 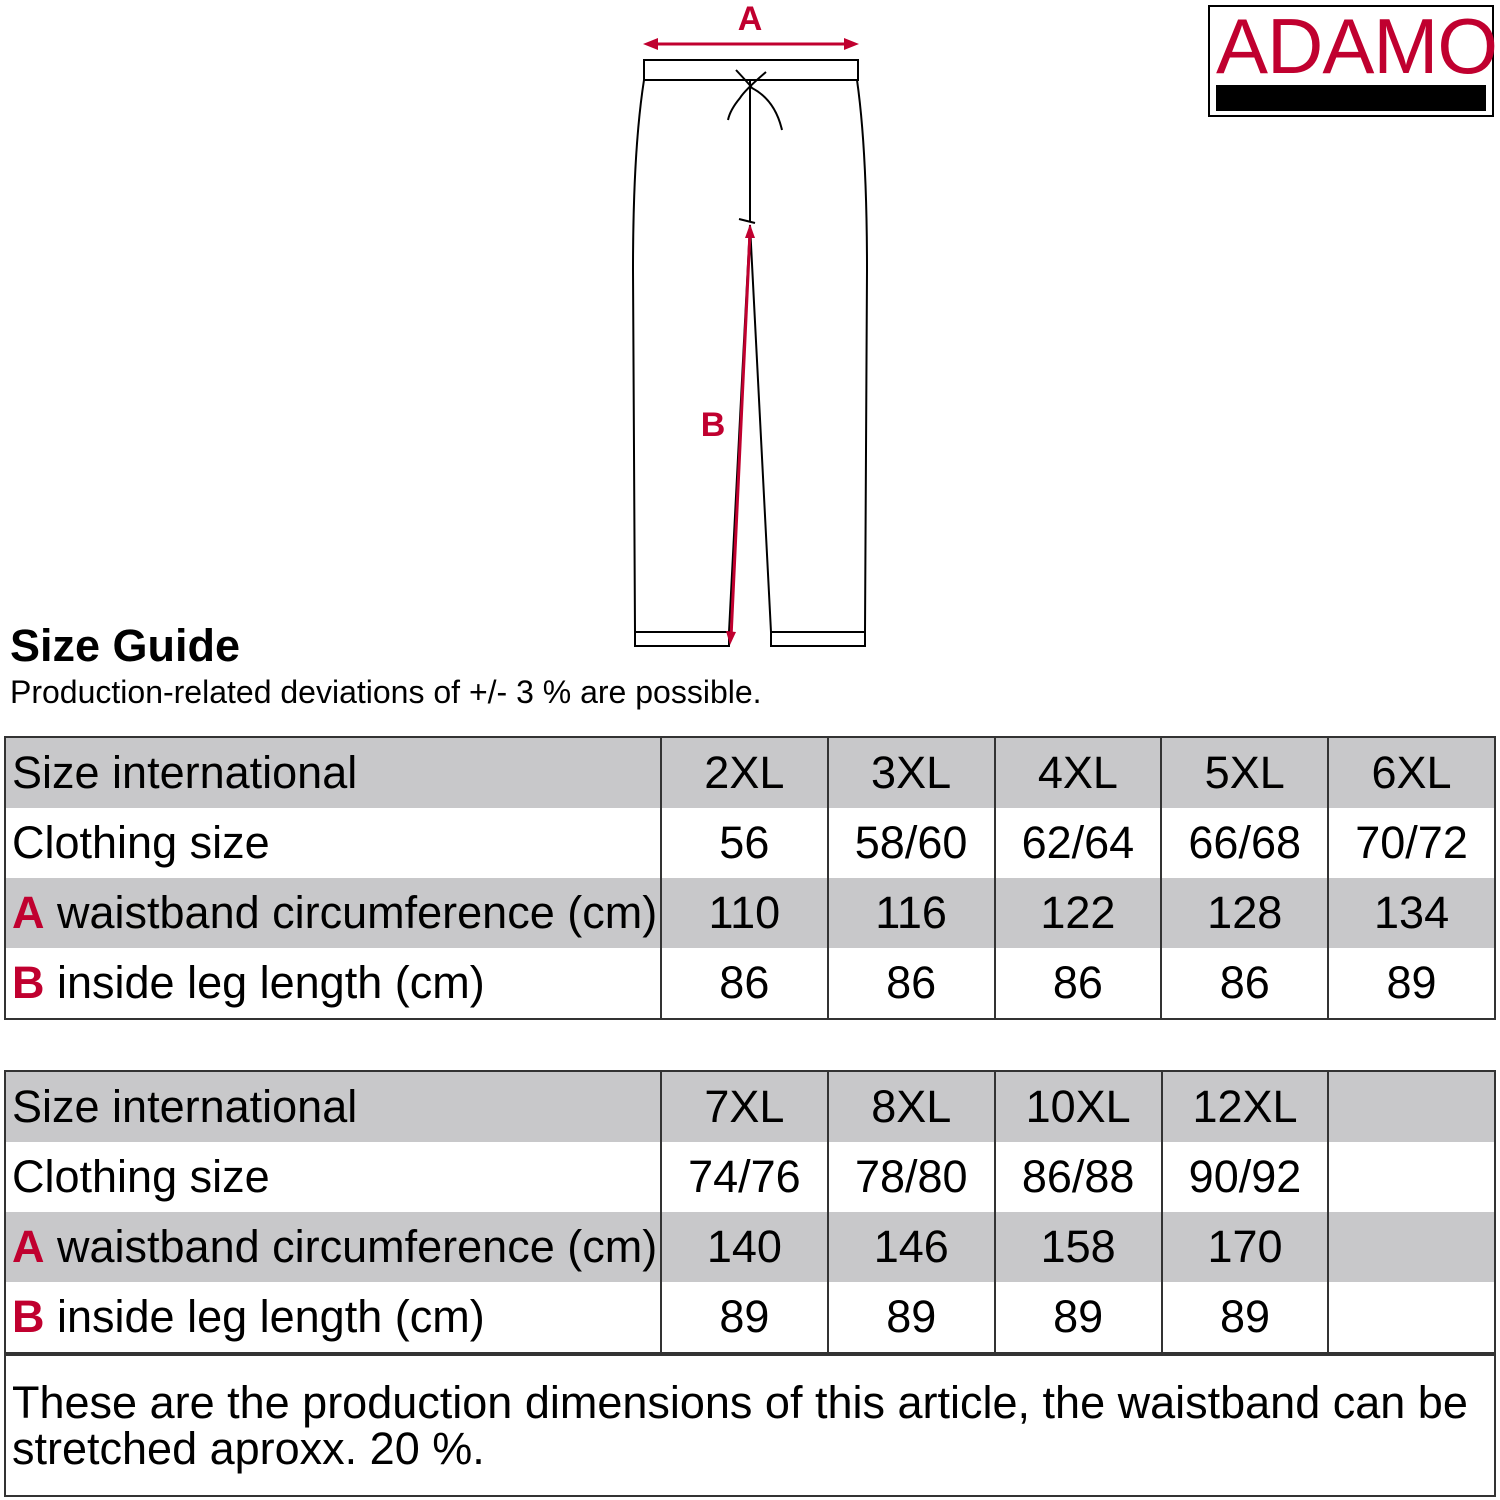 What do you see at coordinates (1411, 843) in the screenshot?
I see `table-cell: 70/72` at bounding box center [1411, 843].